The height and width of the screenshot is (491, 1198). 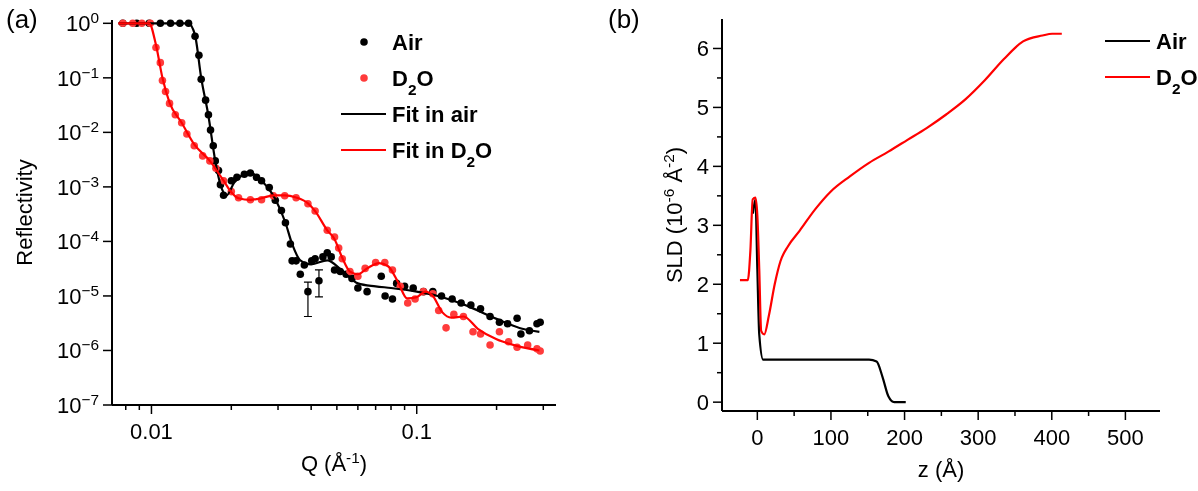 I want to click on y-tick-label: 10$^{−6}$, so click(x=77, y=349).